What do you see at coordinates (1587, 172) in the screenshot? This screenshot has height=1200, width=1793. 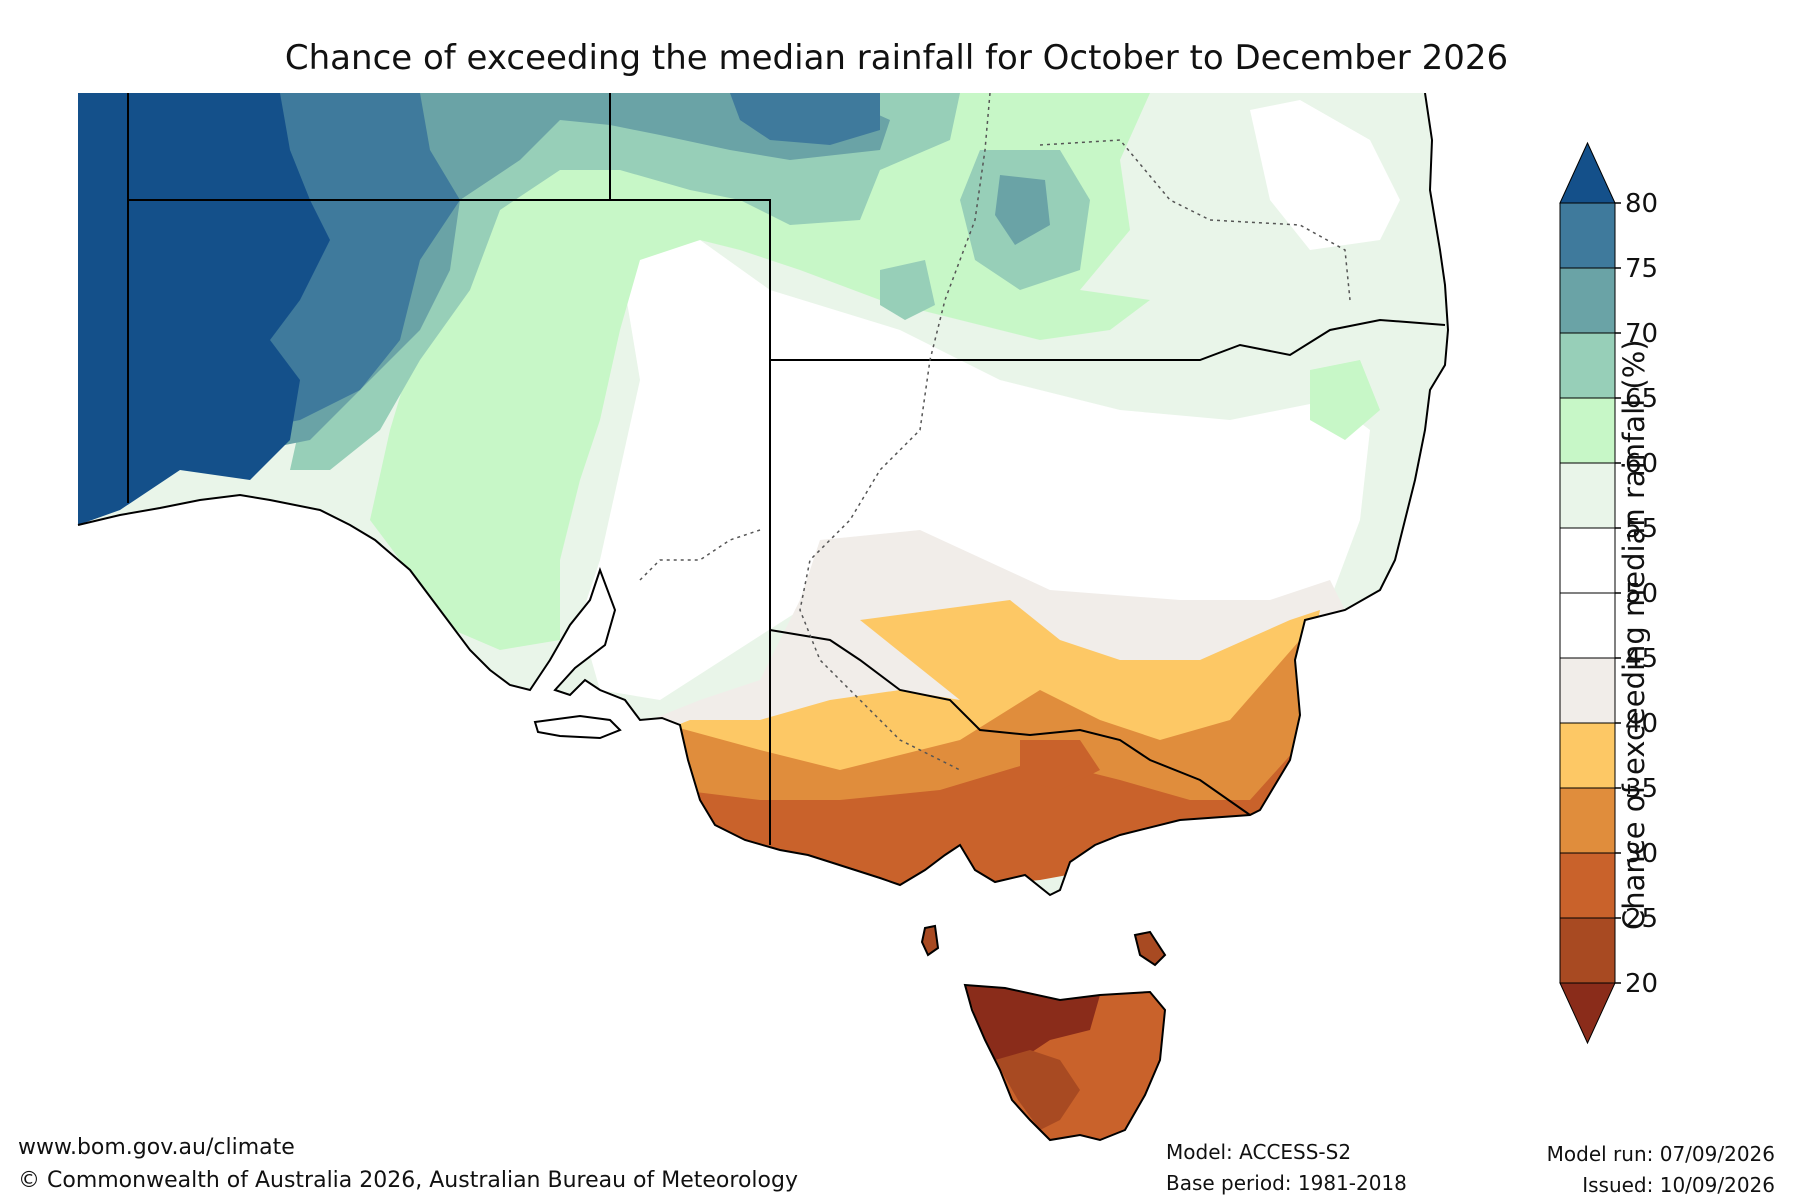 I see `colour-bar-extend-top` at bounding box center [1587, 172].